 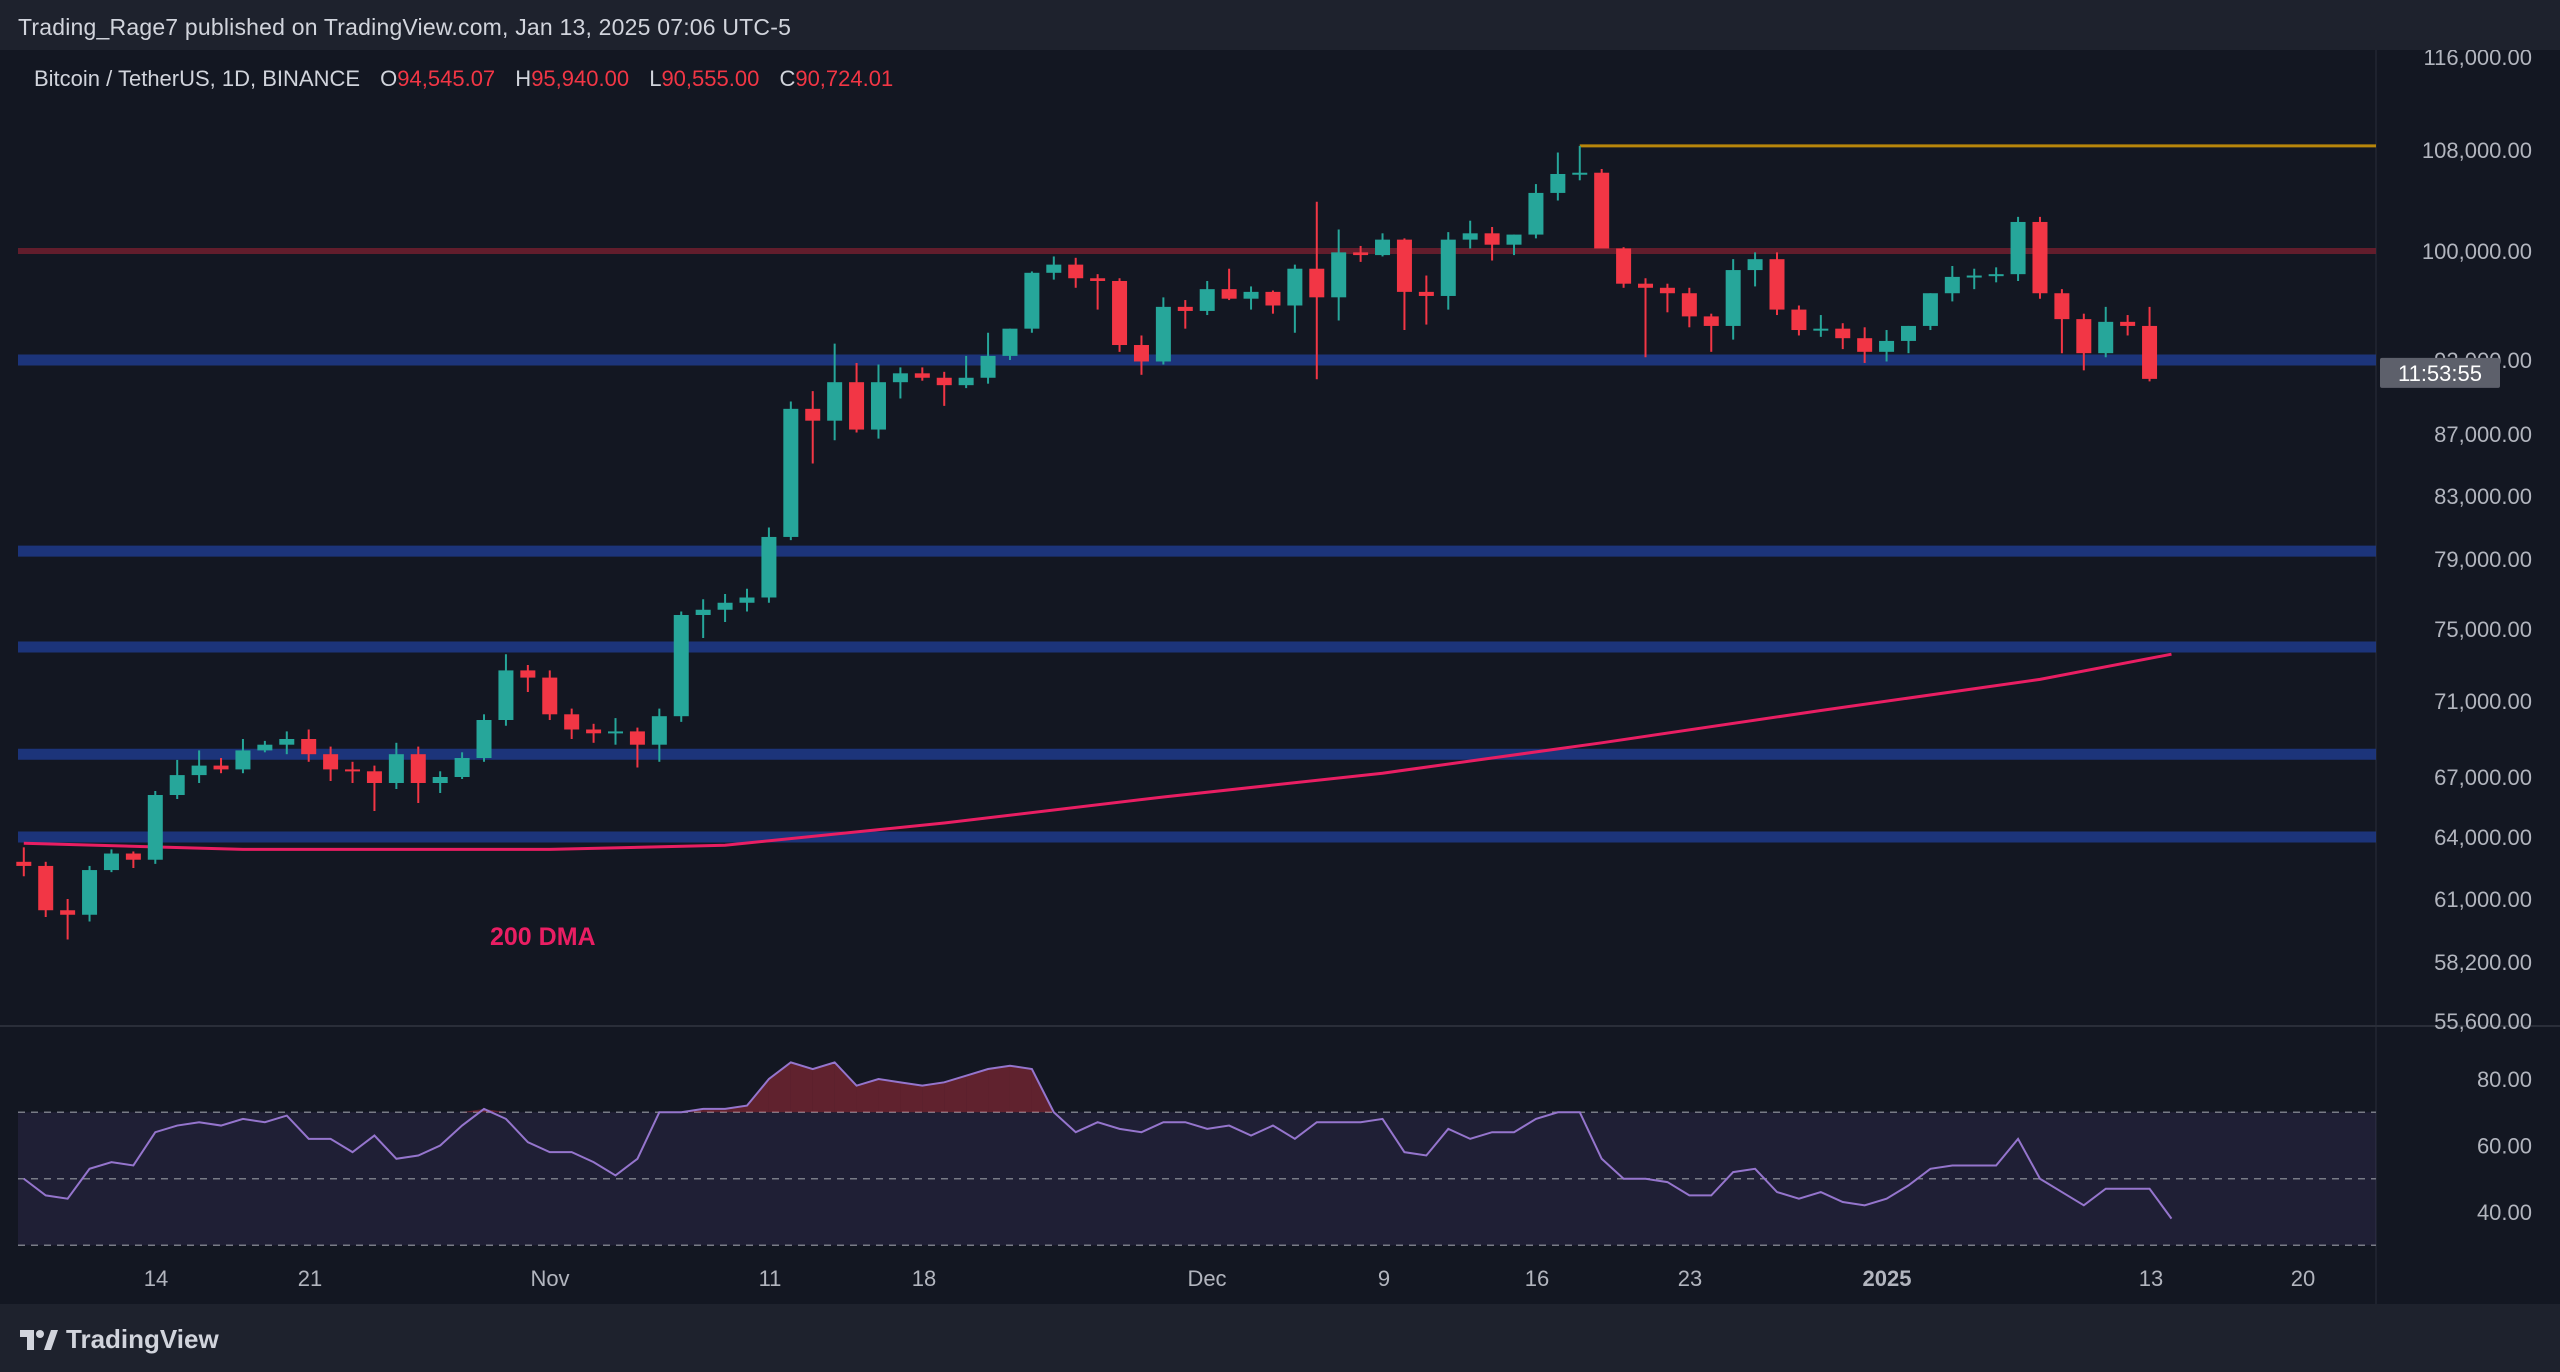 I want to click on price-tick-label: 58,200.00, so click(x=2483, y=962).